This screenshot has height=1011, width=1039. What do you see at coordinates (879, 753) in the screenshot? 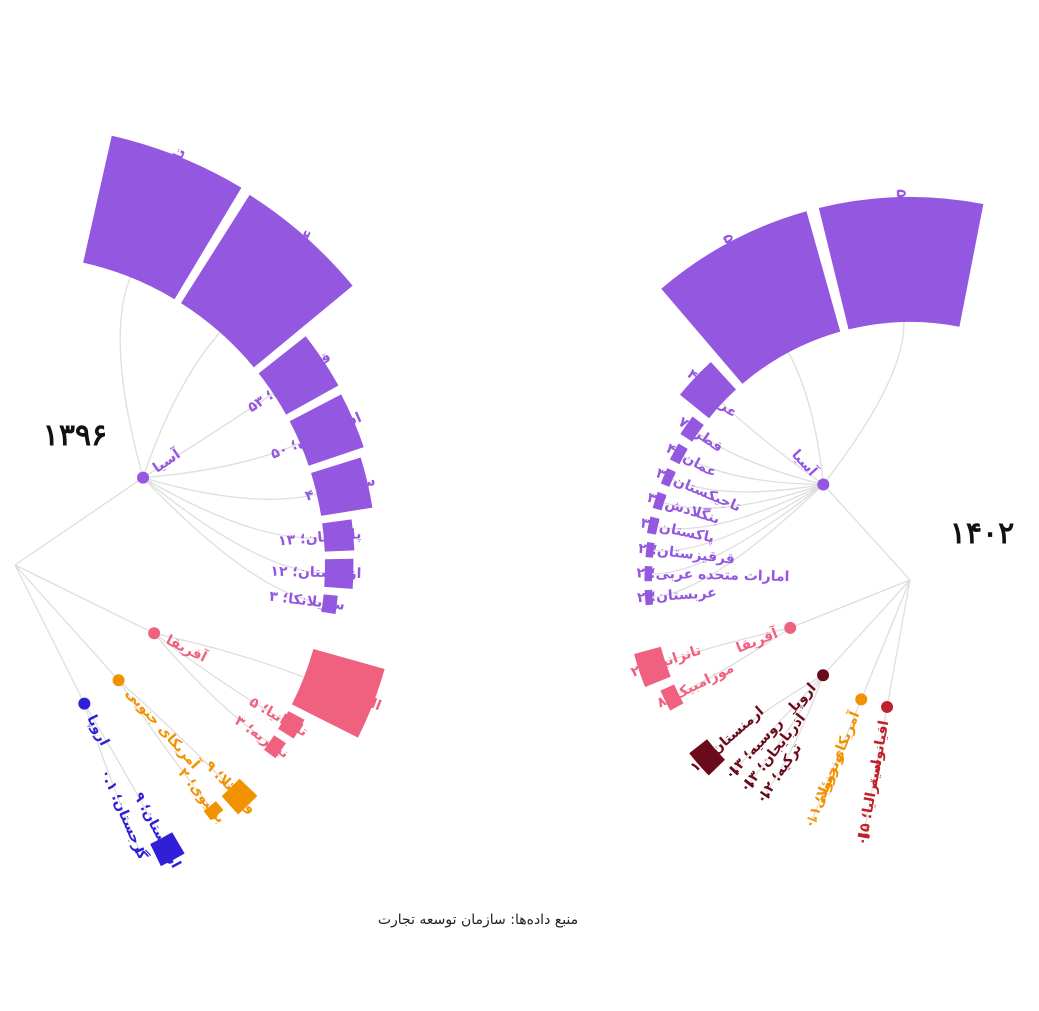
I see `group-label: اقیانوسیه` at bounding box center [879, 753].